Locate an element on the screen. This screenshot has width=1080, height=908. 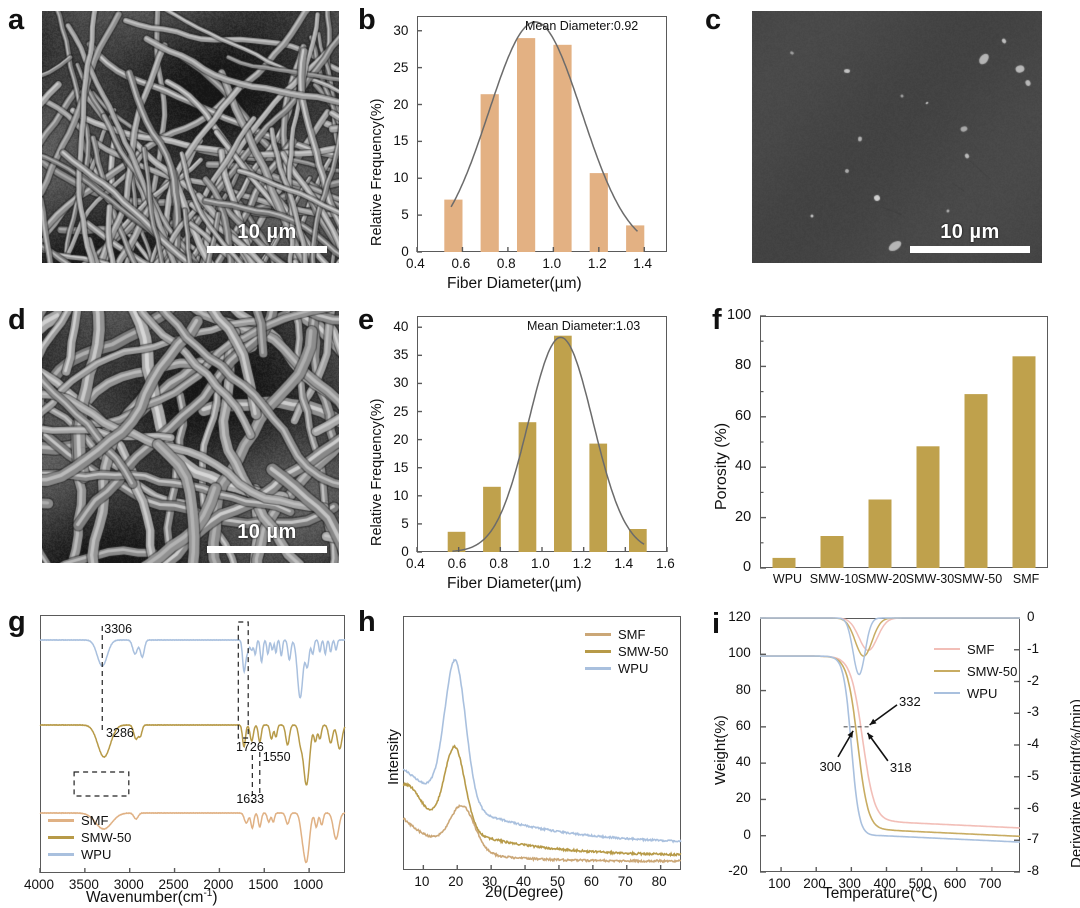
x-tick-label: 30 is located at coordinates (490, 881).